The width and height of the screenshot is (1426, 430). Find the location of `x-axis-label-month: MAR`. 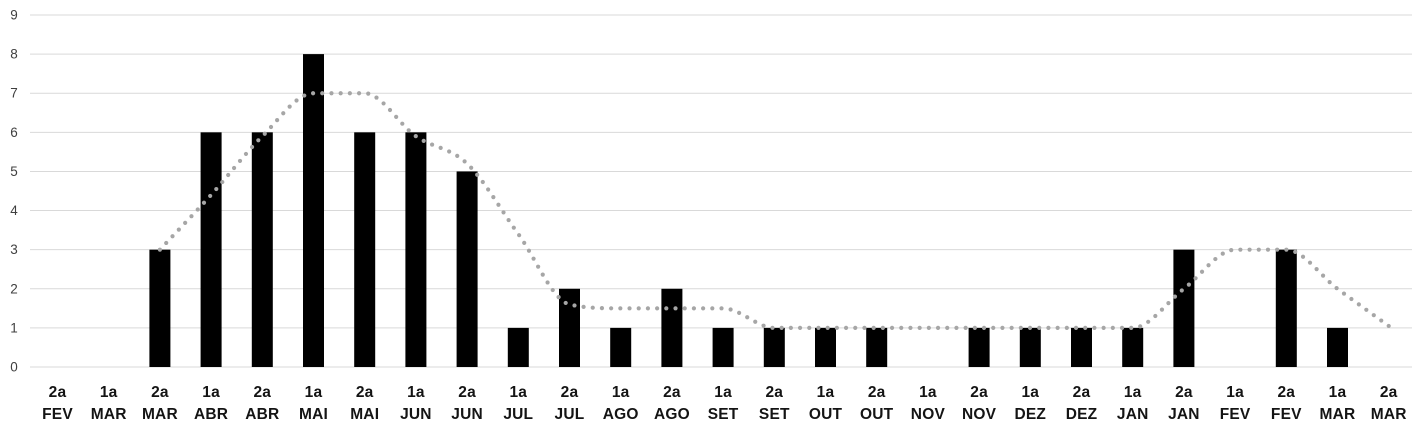

x-axis-label-month: MAR is located at coordinates (1338, 414).